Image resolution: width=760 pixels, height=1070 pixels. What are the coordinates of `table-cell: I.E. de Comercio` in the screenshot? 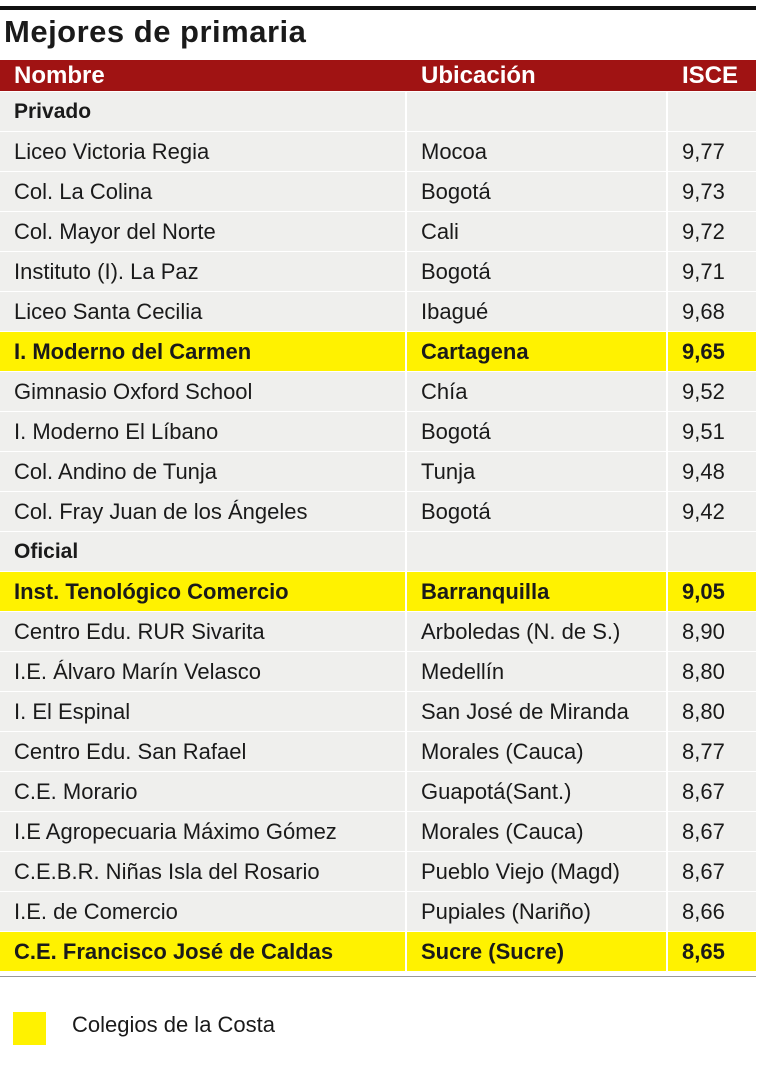 It's located at (203, 911).